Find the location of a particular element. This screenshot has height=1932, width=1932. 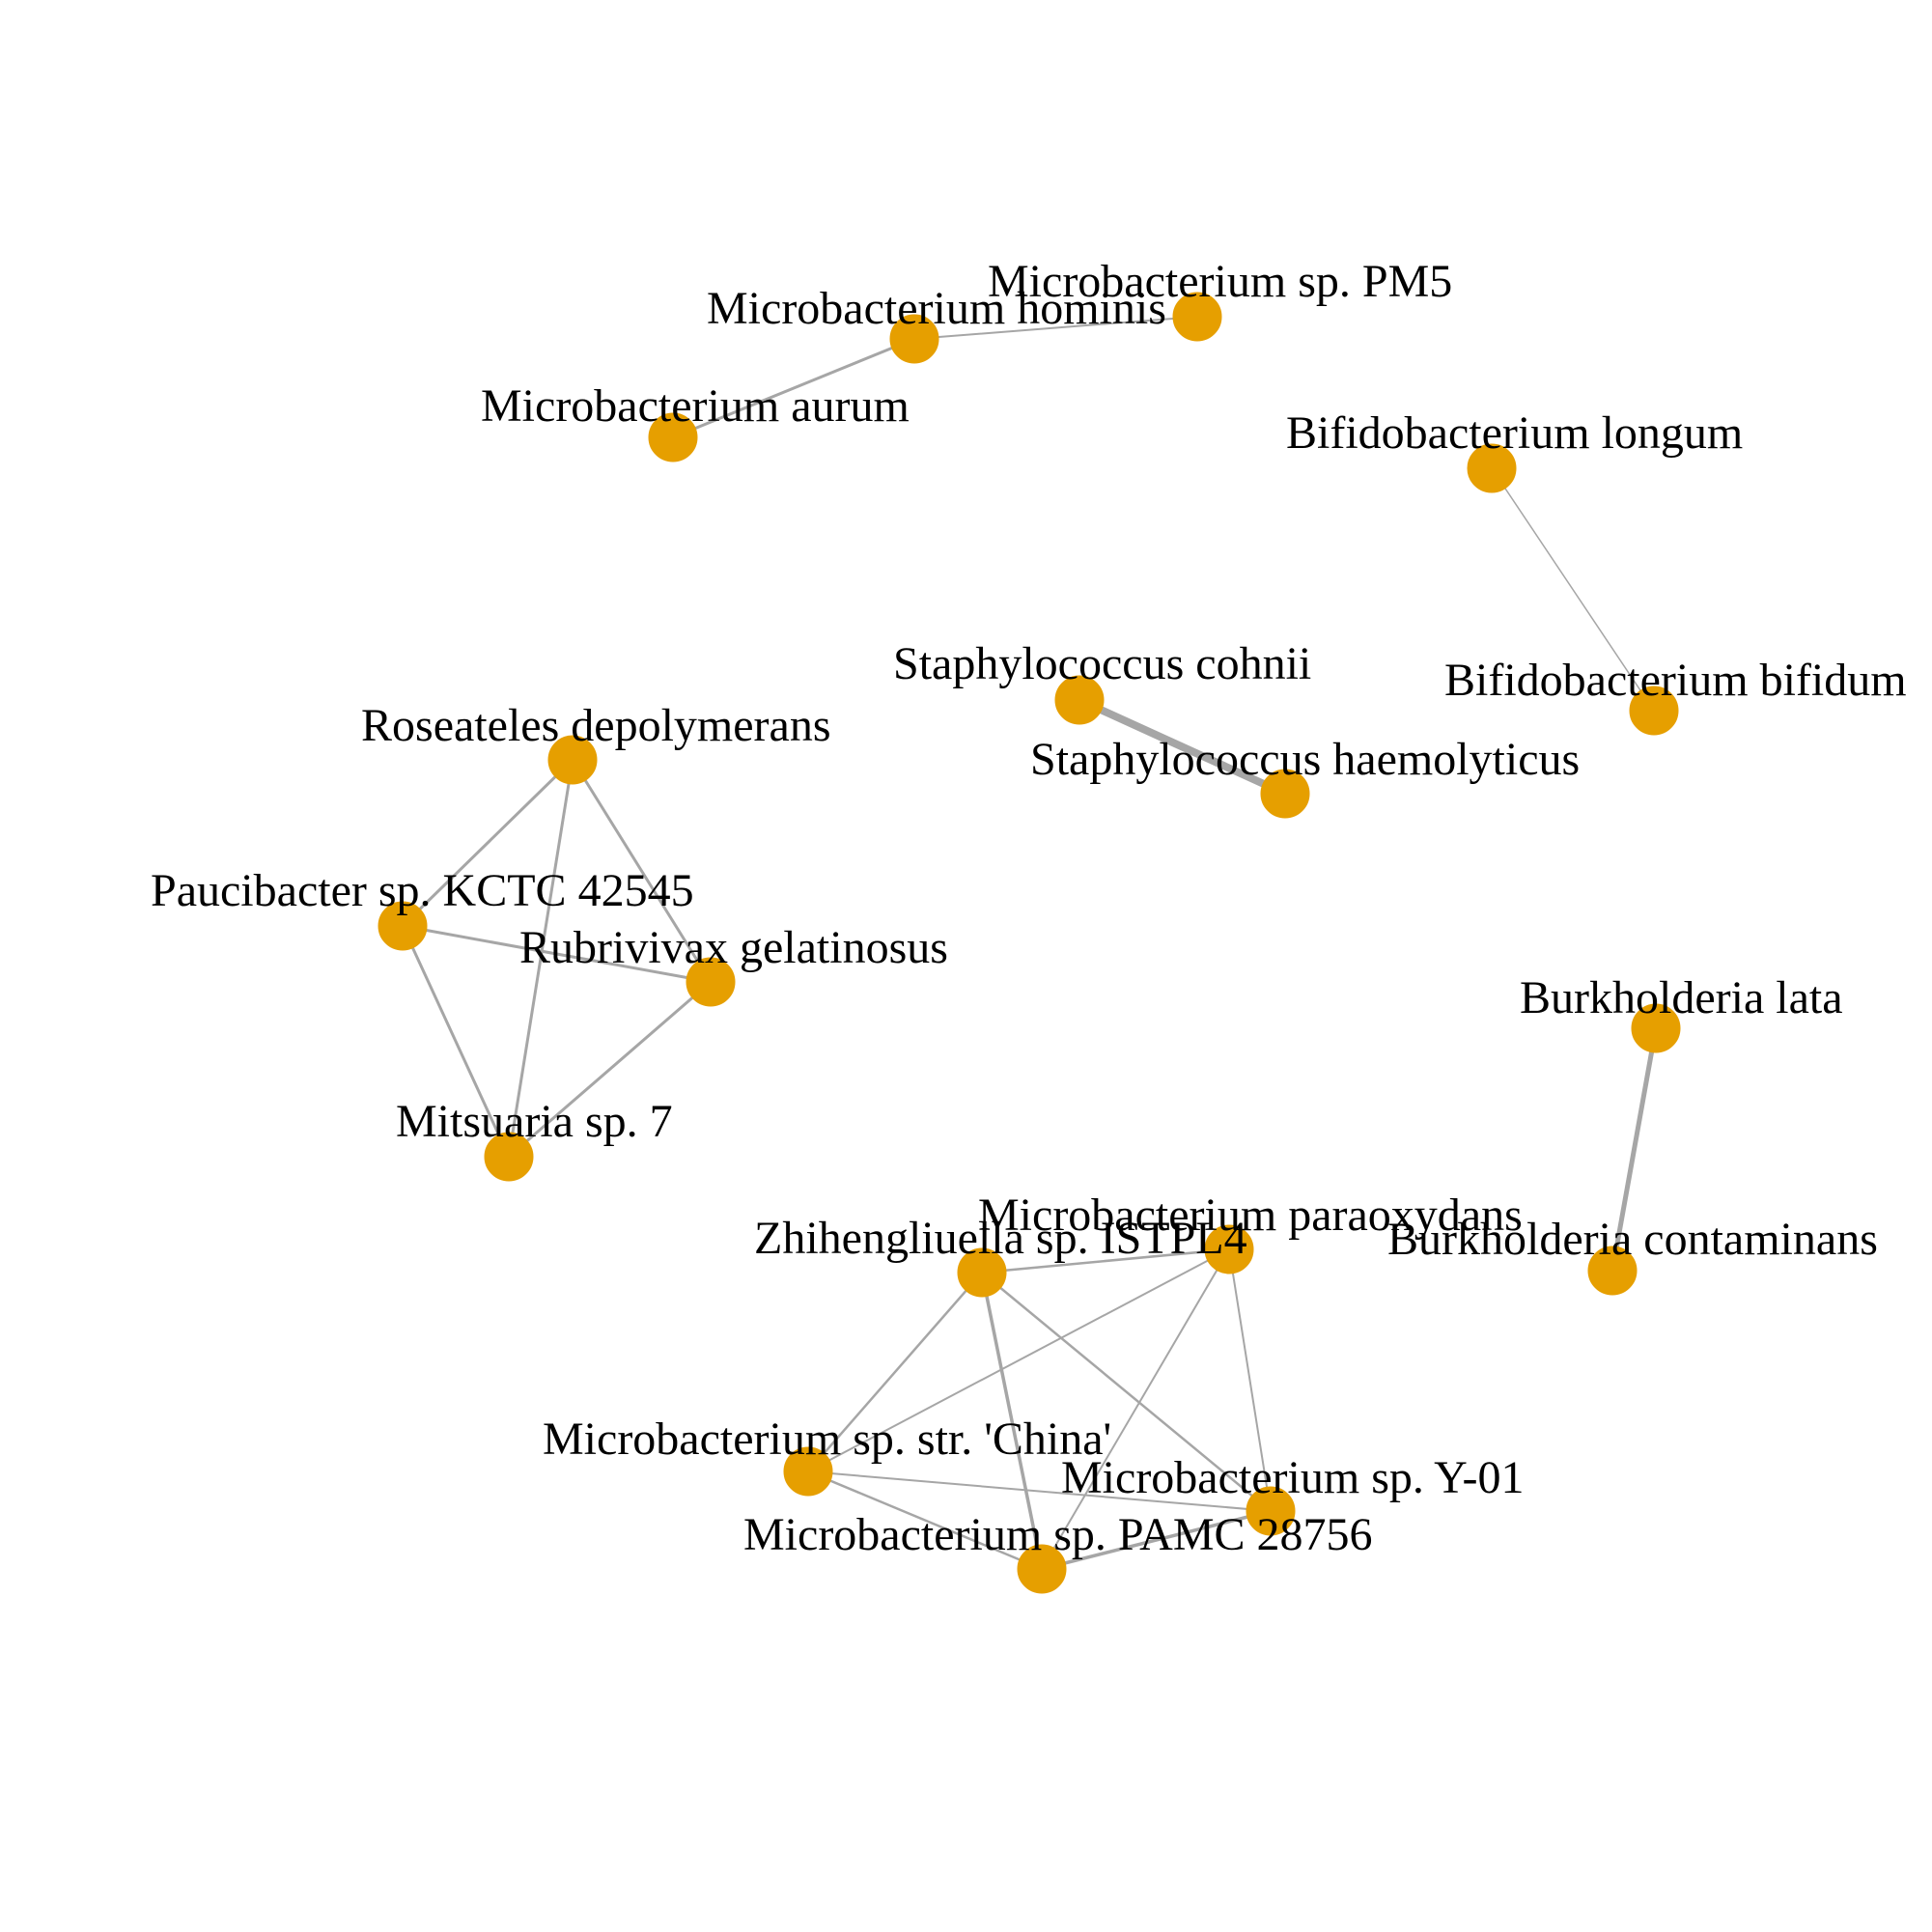

node-label-microbacterium-sp-pm5: Microbacterium sp. PM5 is located at coordinates (1220, 281).